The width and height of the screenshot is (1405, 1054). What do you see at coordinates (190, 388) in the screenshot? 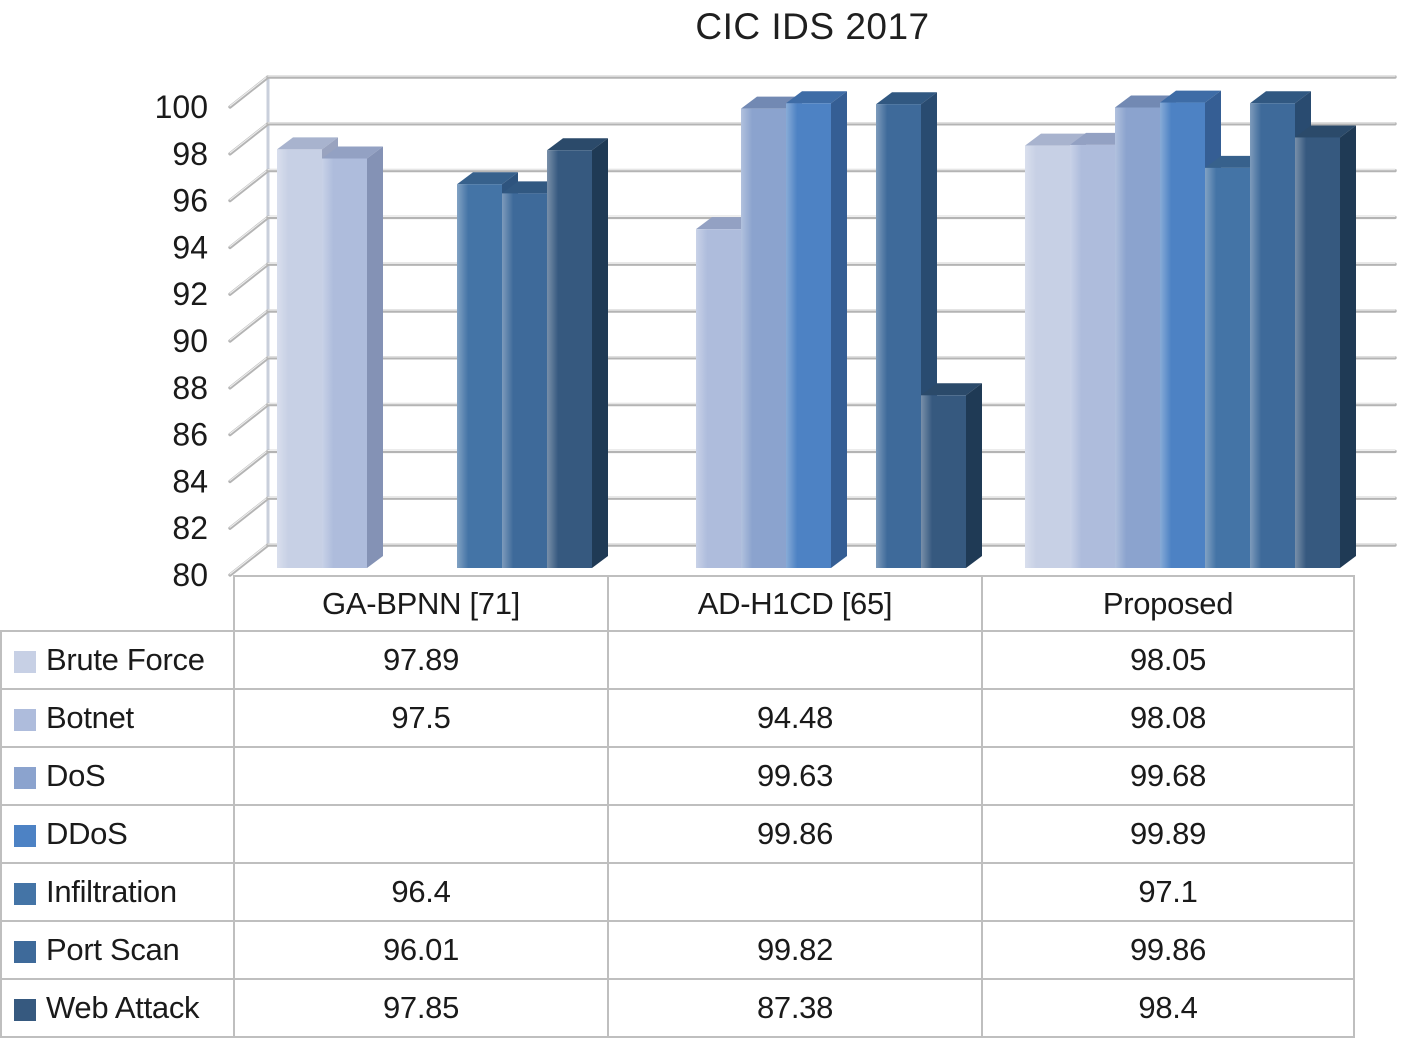
I see `y-axis-tick-label: 88` at bounding box center [190, 388].